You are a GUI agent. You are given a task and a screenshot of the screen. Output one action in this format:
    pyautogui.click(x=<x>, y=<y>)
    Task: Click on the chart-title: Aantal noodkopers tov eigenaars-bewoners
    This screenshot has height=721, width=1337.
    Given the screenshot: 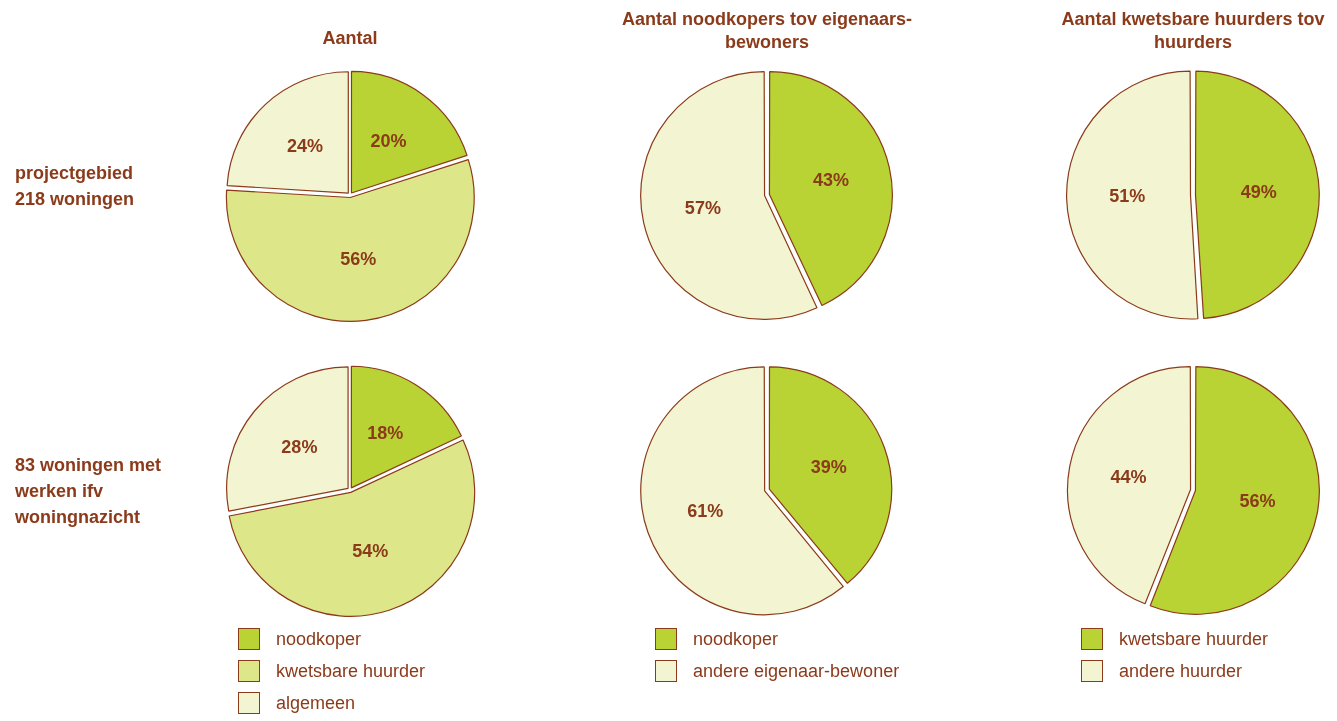 What is the action you would take?
    pyautogui.click(x=767, y=31)
    